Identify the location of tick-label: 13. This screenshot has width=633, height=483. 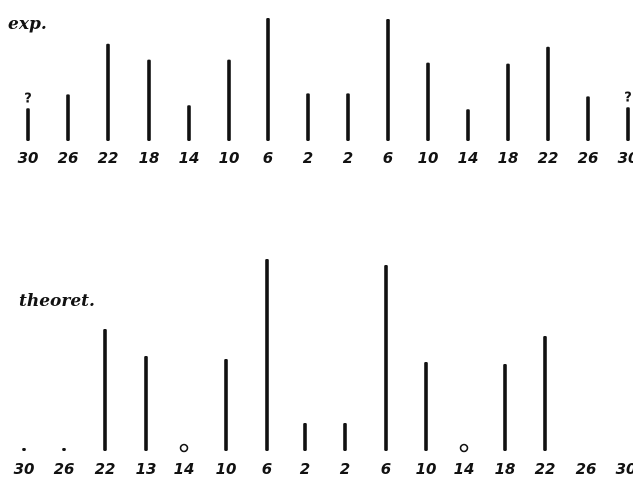
(146, 469).